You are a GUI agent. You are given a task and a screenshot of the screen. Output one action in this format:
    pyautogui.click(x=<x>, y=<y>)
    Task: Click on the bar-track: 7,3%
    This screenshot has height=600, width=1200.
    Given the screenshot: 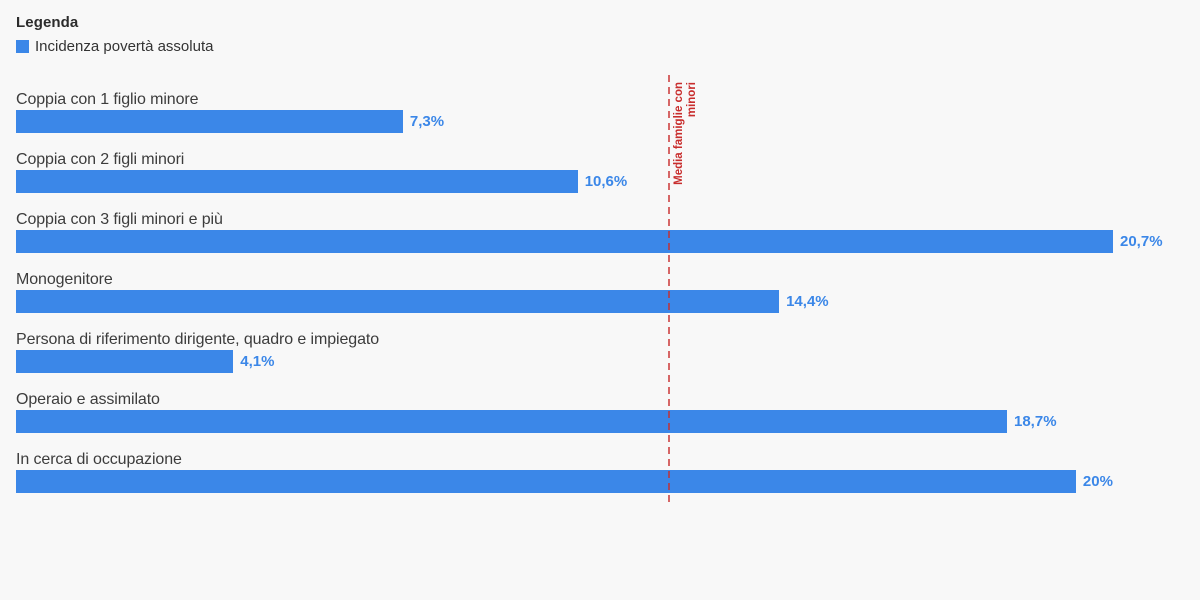 What is the action you would take?
    pyautogui.click(x=596, y=121)
    